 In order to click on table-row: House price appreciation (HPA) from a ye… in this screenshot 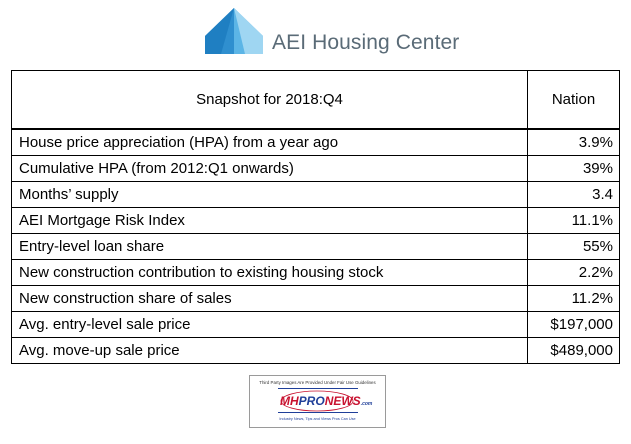, I will do `click(315, 142)`.